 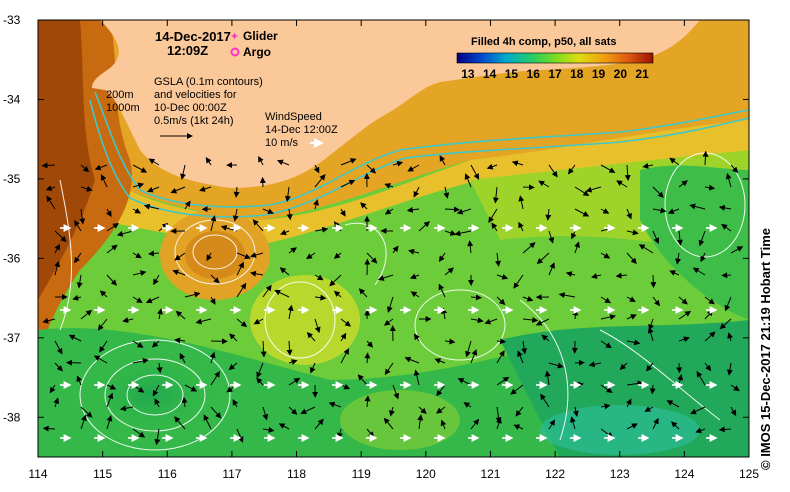 What do you see at coordinates (621, 74) in the screenshot?
I see `colorbar-tick-label: 20` at bounding box center [621, 74].